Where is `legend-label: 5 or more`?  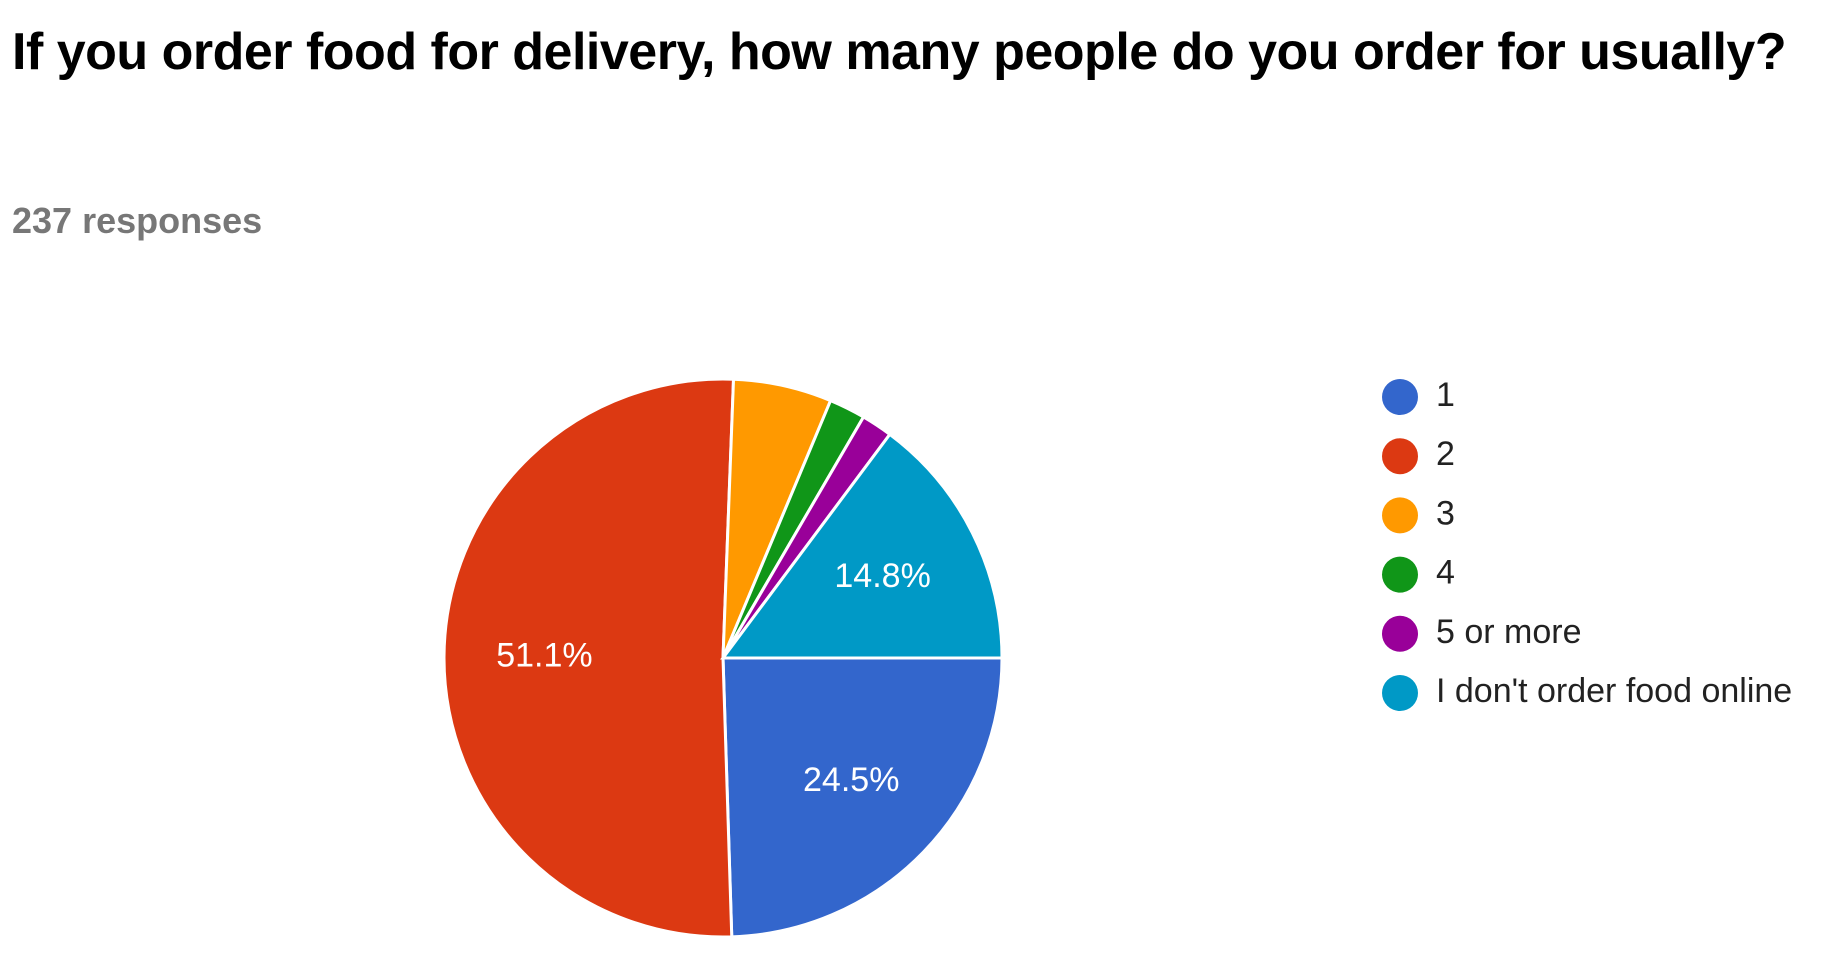
legend-label: 5 or more is located at coordinates (1509, 632).